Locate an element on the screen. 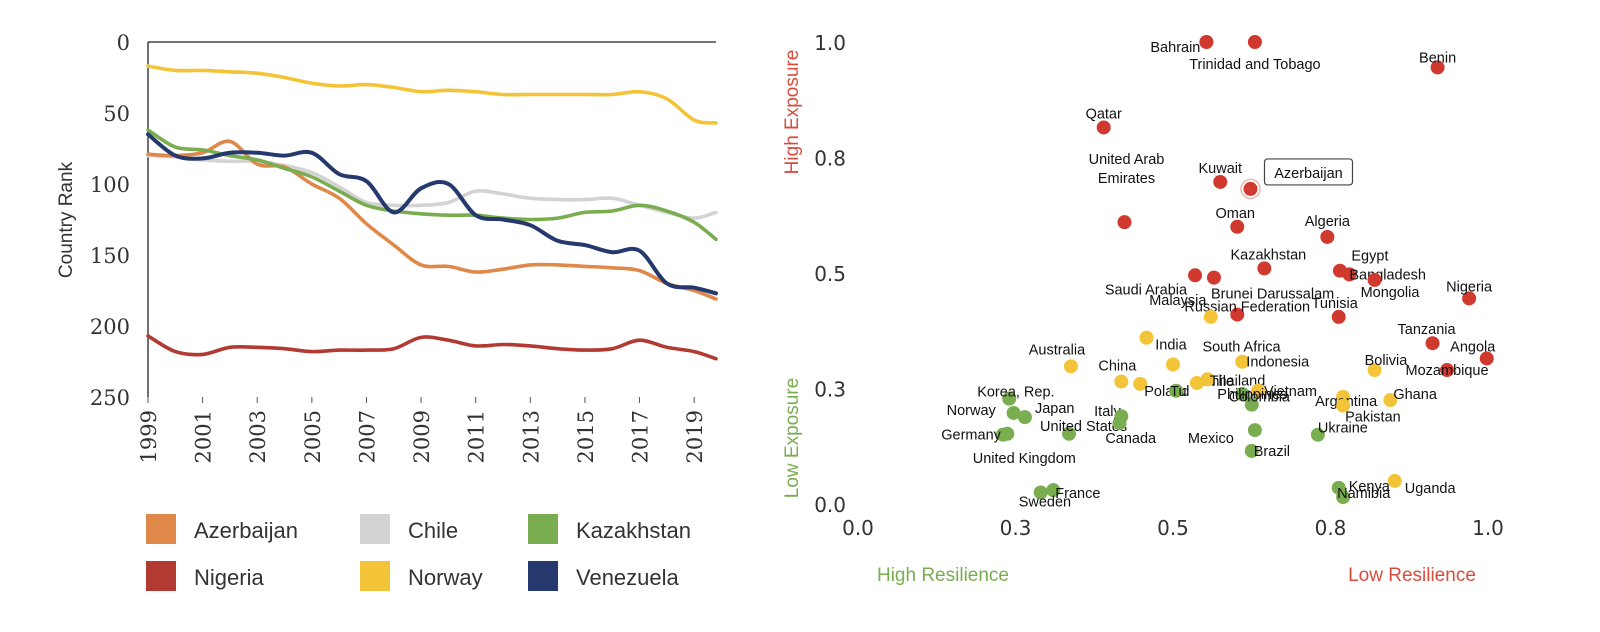 The image size is (1600, 632). x-tick-label: 2001 is located at coordinates (204, 436).